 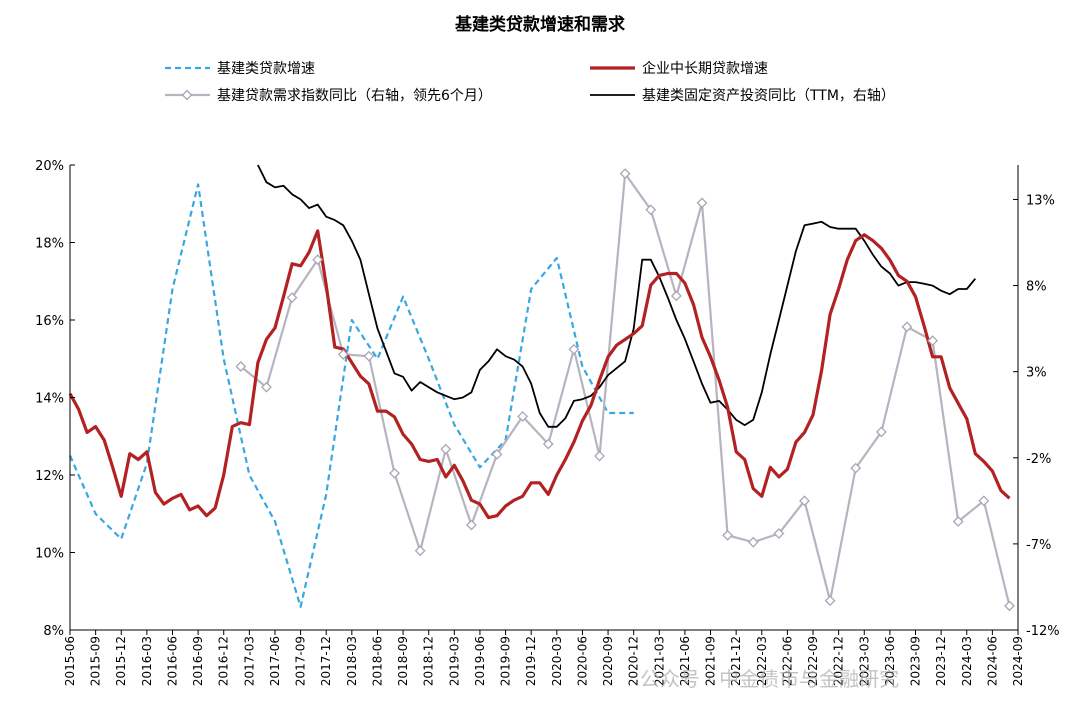 What do you see at coordinates (249, 661) in the screenshot?
I see `x-tick-label: 2017-03` at bounding box center [249, 661].